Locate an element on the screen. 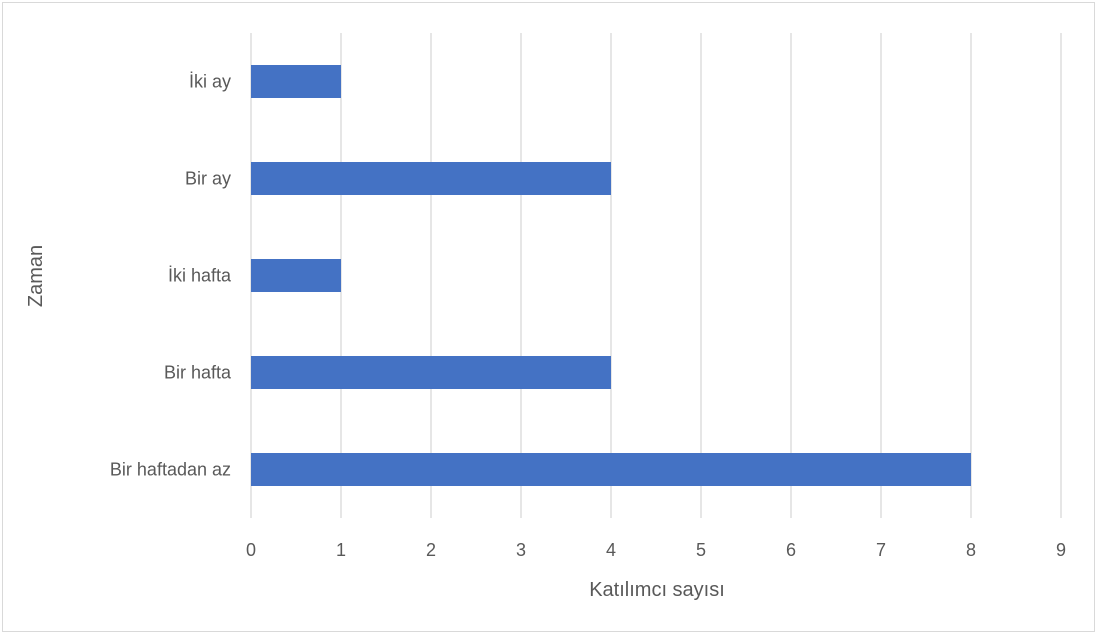 The width and height of the screenshot is (1098, 638). category-label: Bir haftadan az is located at coordinates (170, 470).